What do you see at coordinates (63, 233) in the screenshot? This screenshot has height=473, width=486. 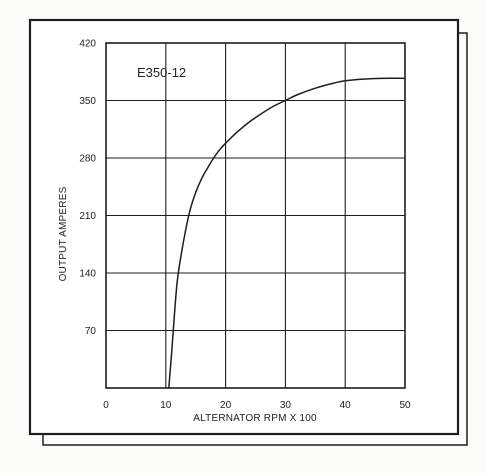 I see `y-axis-title: OUTPUT AMPERES` at bounding box center [63, 233].